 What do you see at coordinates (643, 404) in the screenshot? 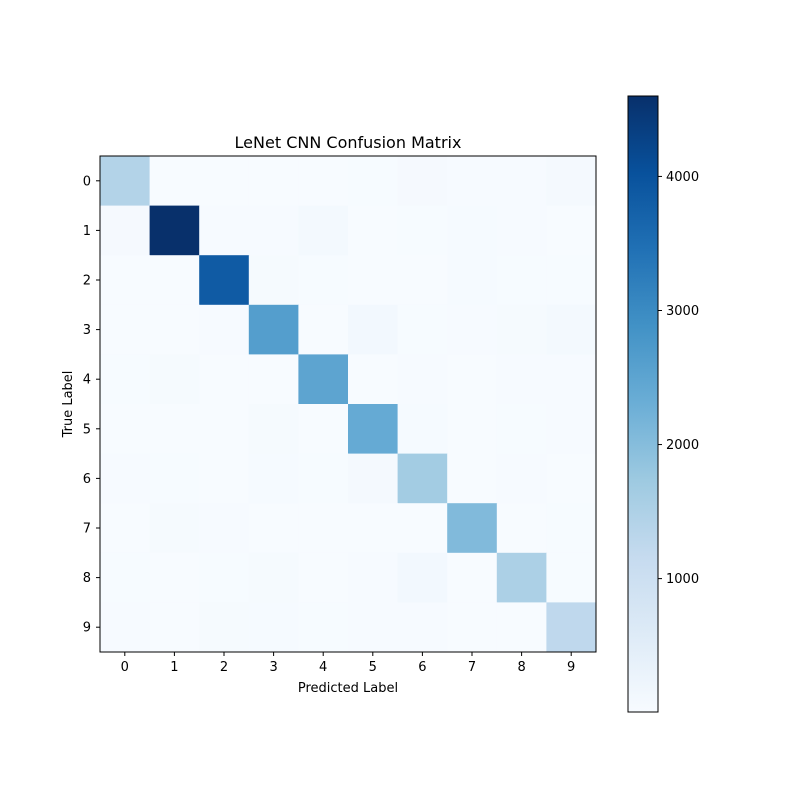
I see `colorbar` at bounding box center [643, 404].